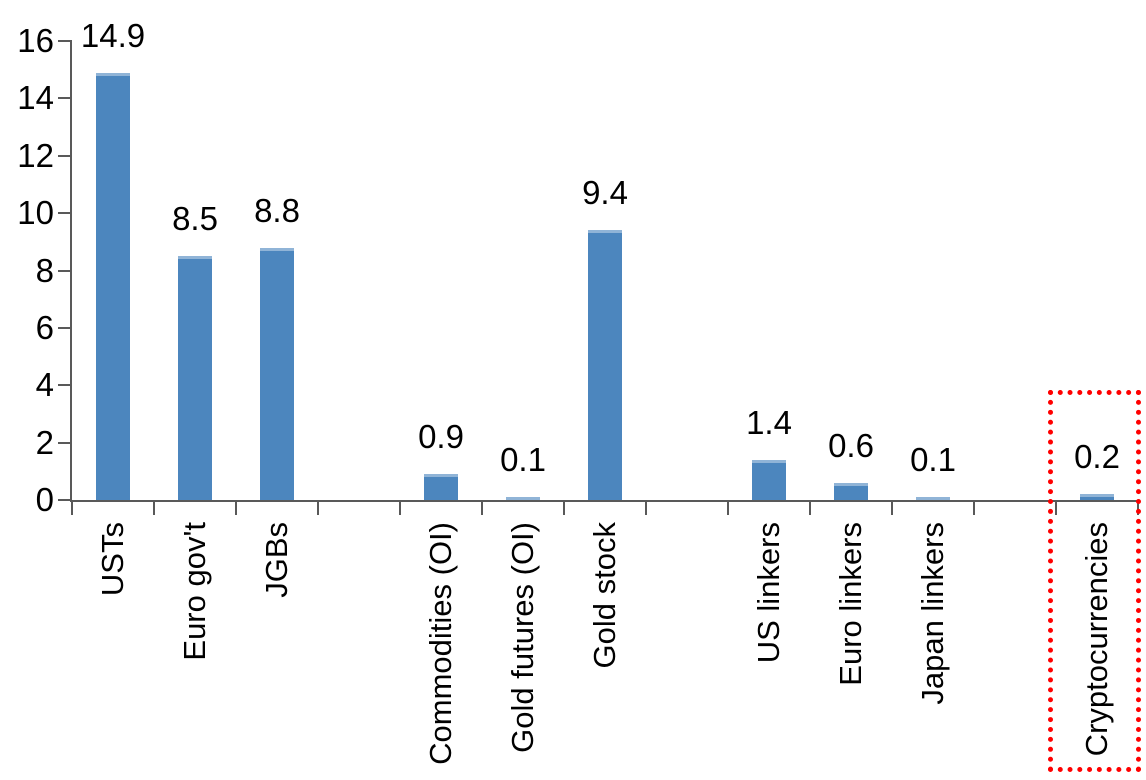 This screenshot has width=1146, height=780. Describe the element at coordinates (851, 445) in the screenshot. I see `bar-value-label: 0.6` at that location.